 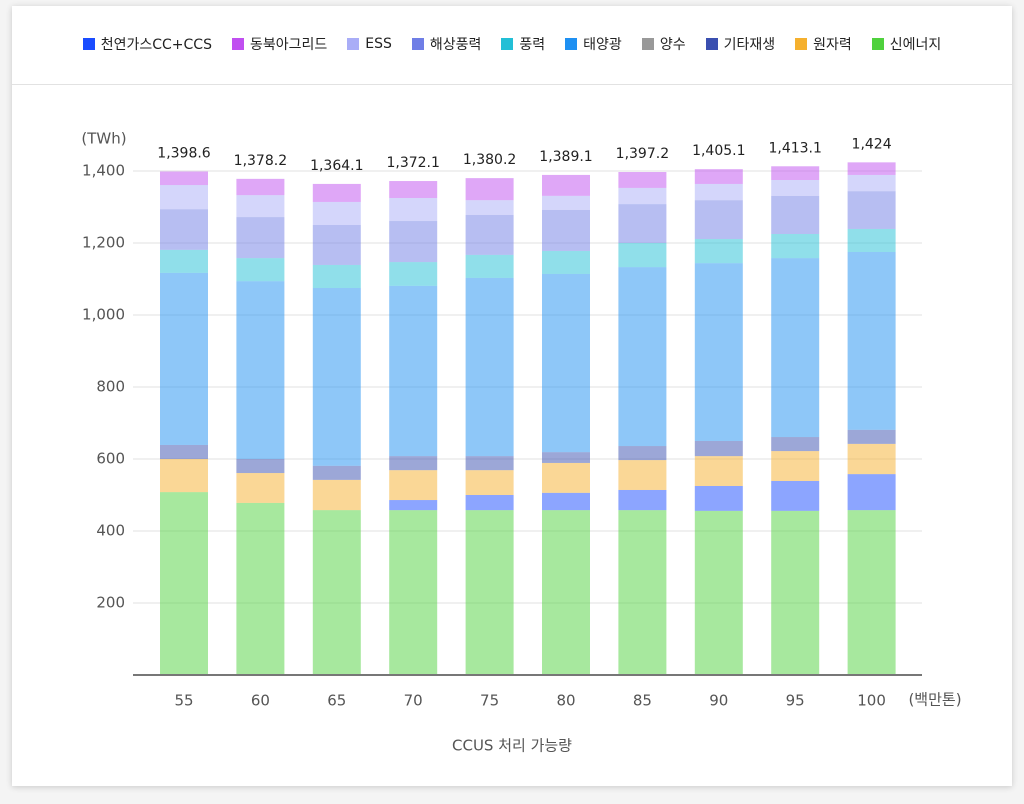 What do you see at coordinates (602, 45) in the screenshot?
I see `legend-label: 태양광` at bounding box center [602, 45].